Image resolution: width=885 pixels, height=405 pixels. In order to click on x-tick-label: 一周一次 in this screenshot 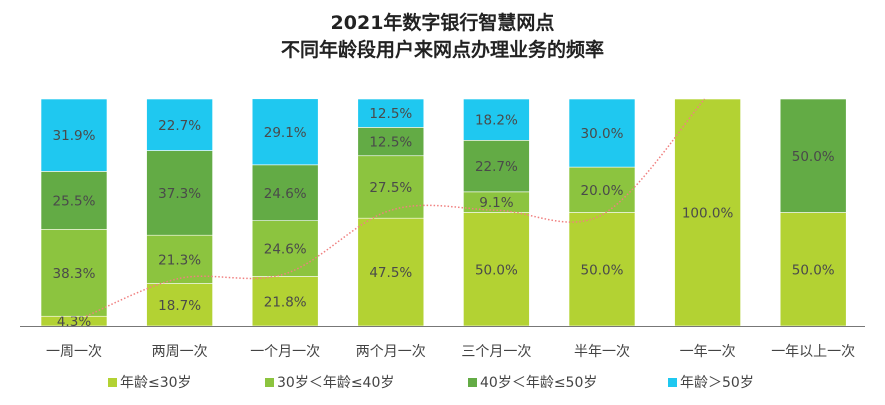, I will do `click(74, 352)`.